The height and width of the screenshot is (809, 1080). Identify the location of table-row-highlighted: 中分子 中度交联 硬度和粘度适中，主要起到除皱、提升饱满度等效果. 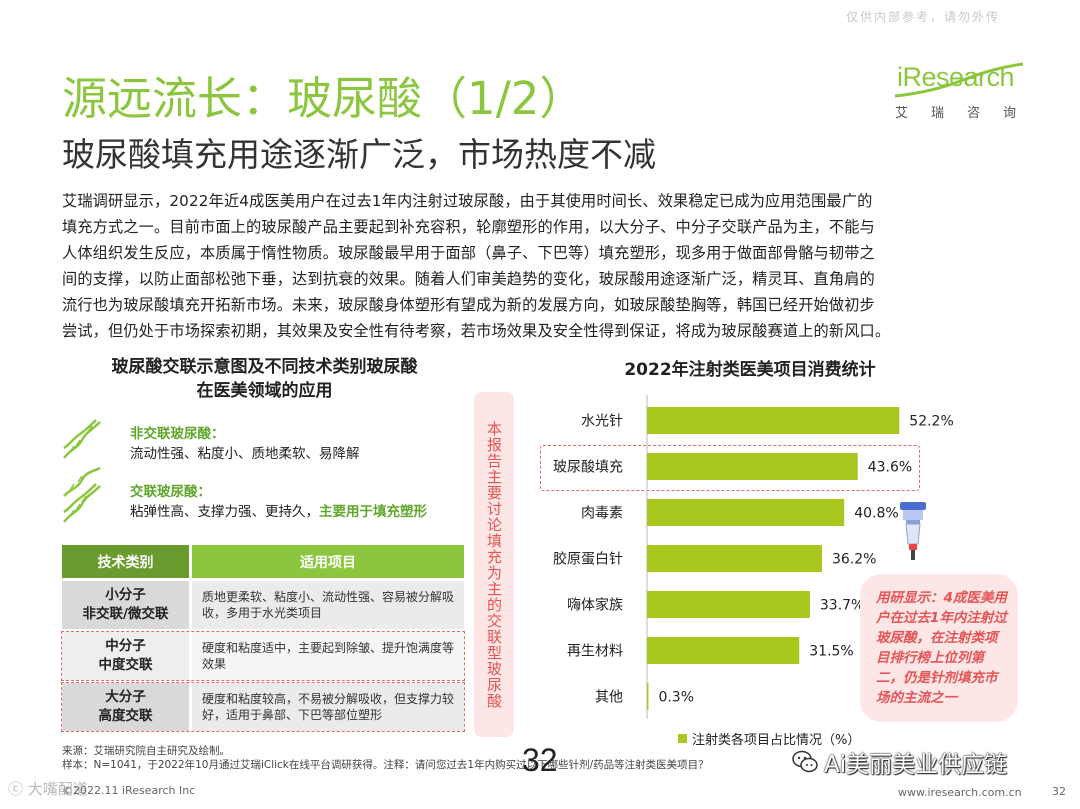
(263, 656).